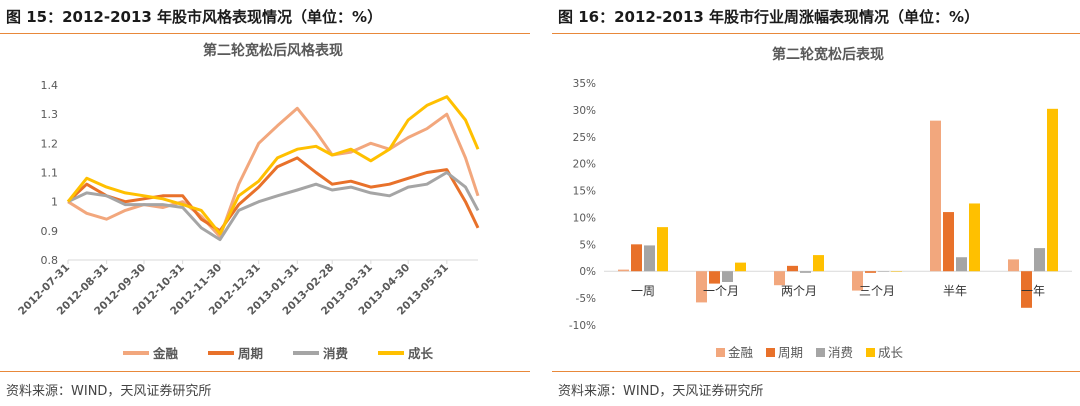  I want to click on y-tick-label: -10%, so click(582, 326).